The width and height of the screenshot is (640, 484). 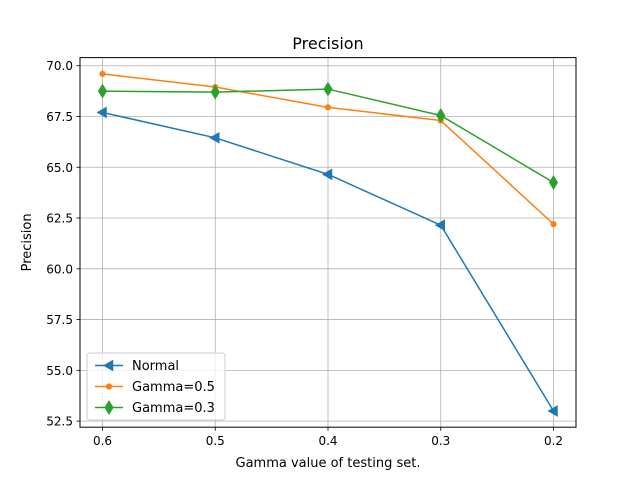 I want to click on legend-box, so click(x=156, y=386).